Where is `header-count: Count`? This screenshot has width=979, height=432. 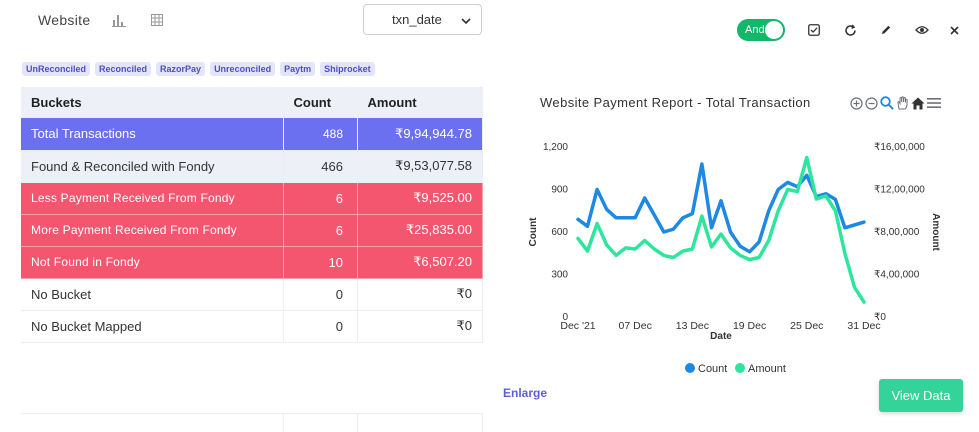
header-count: Count is located at coordinates (320, 102).